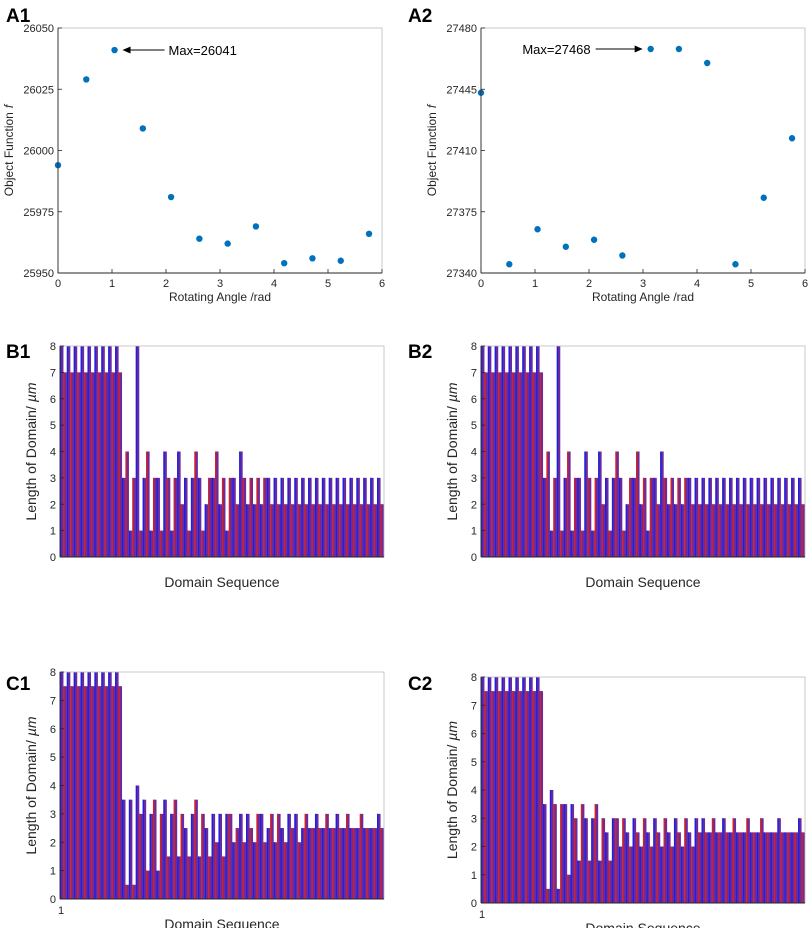 The height and width of the screenshot is (928, 809). What do you see at coordinates (474, 819) in the screenshot?
I see `y-tick-label: 3` at bounding box center [474, 819].